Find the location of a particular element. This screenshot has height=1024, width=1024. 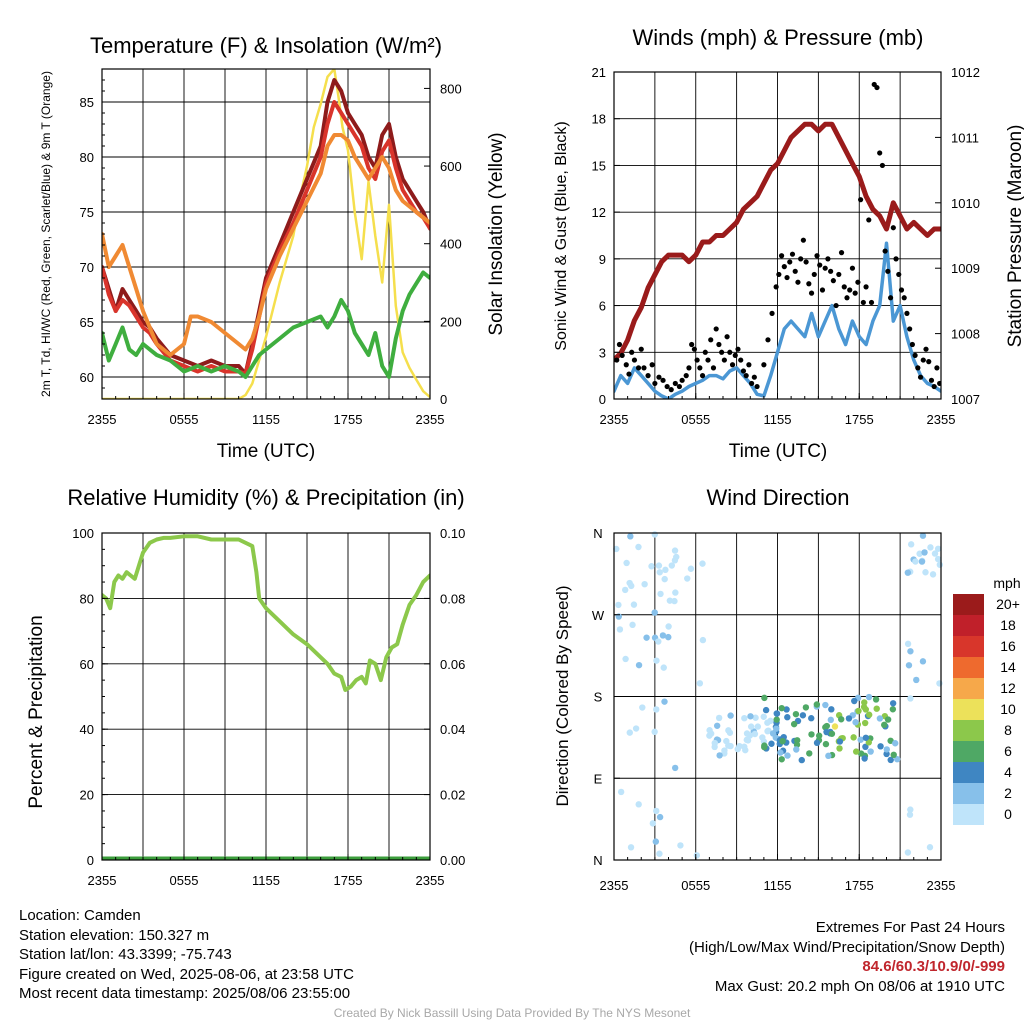

y-tick-label: 80 is located at coordinates (87, 598).